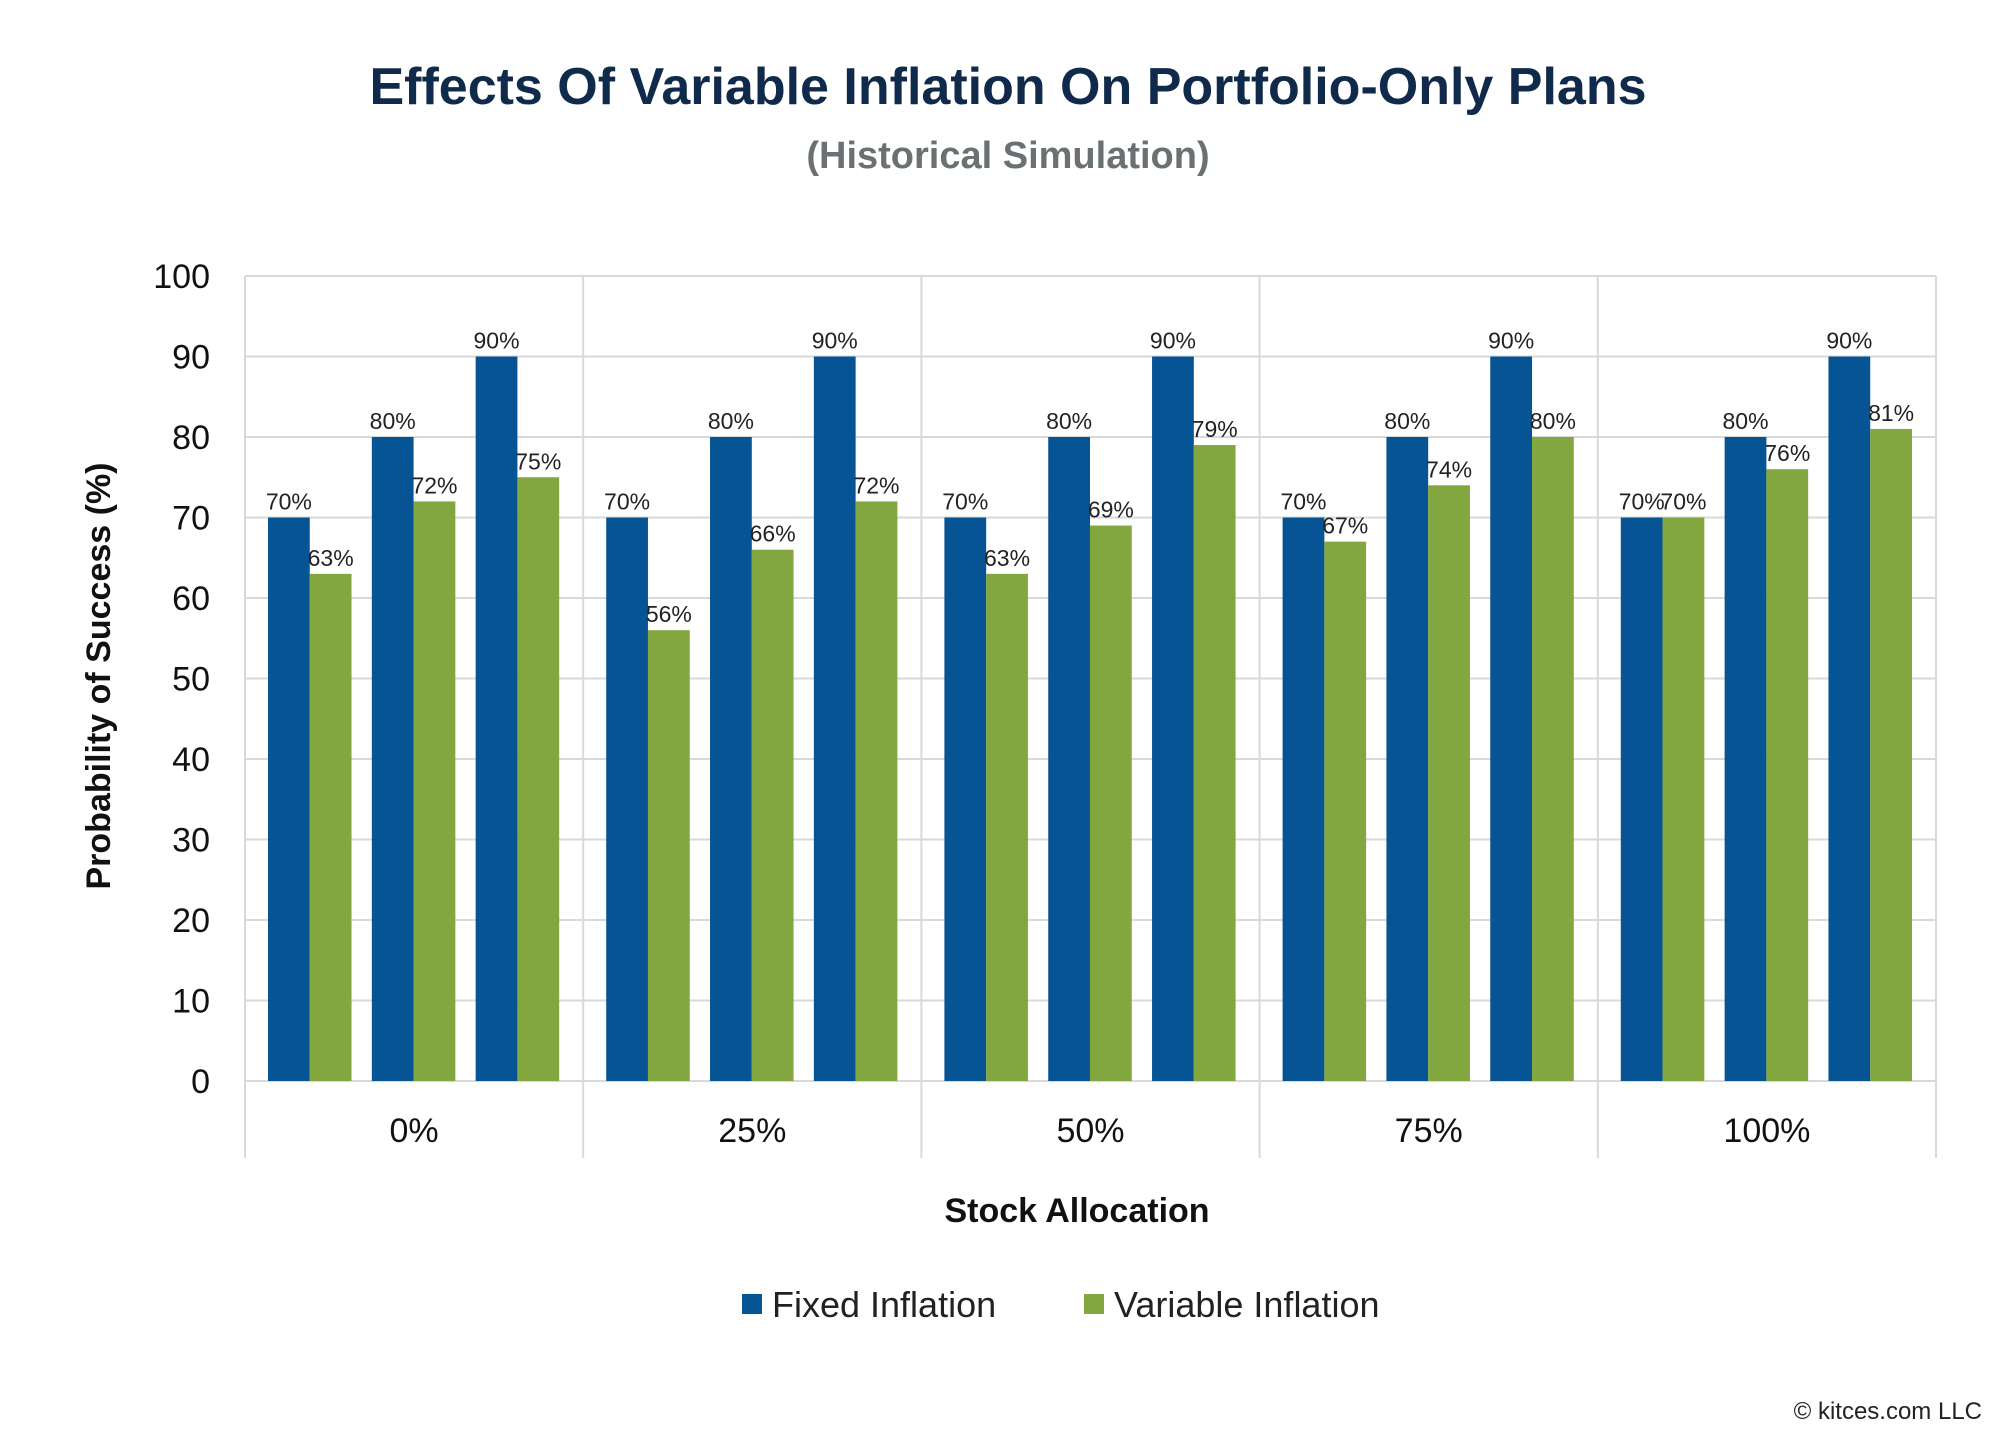 The height and width of the screenshot is (1438, 2000). I want to click on copyright: © kitces.com LLC, so click(1888, 1411).